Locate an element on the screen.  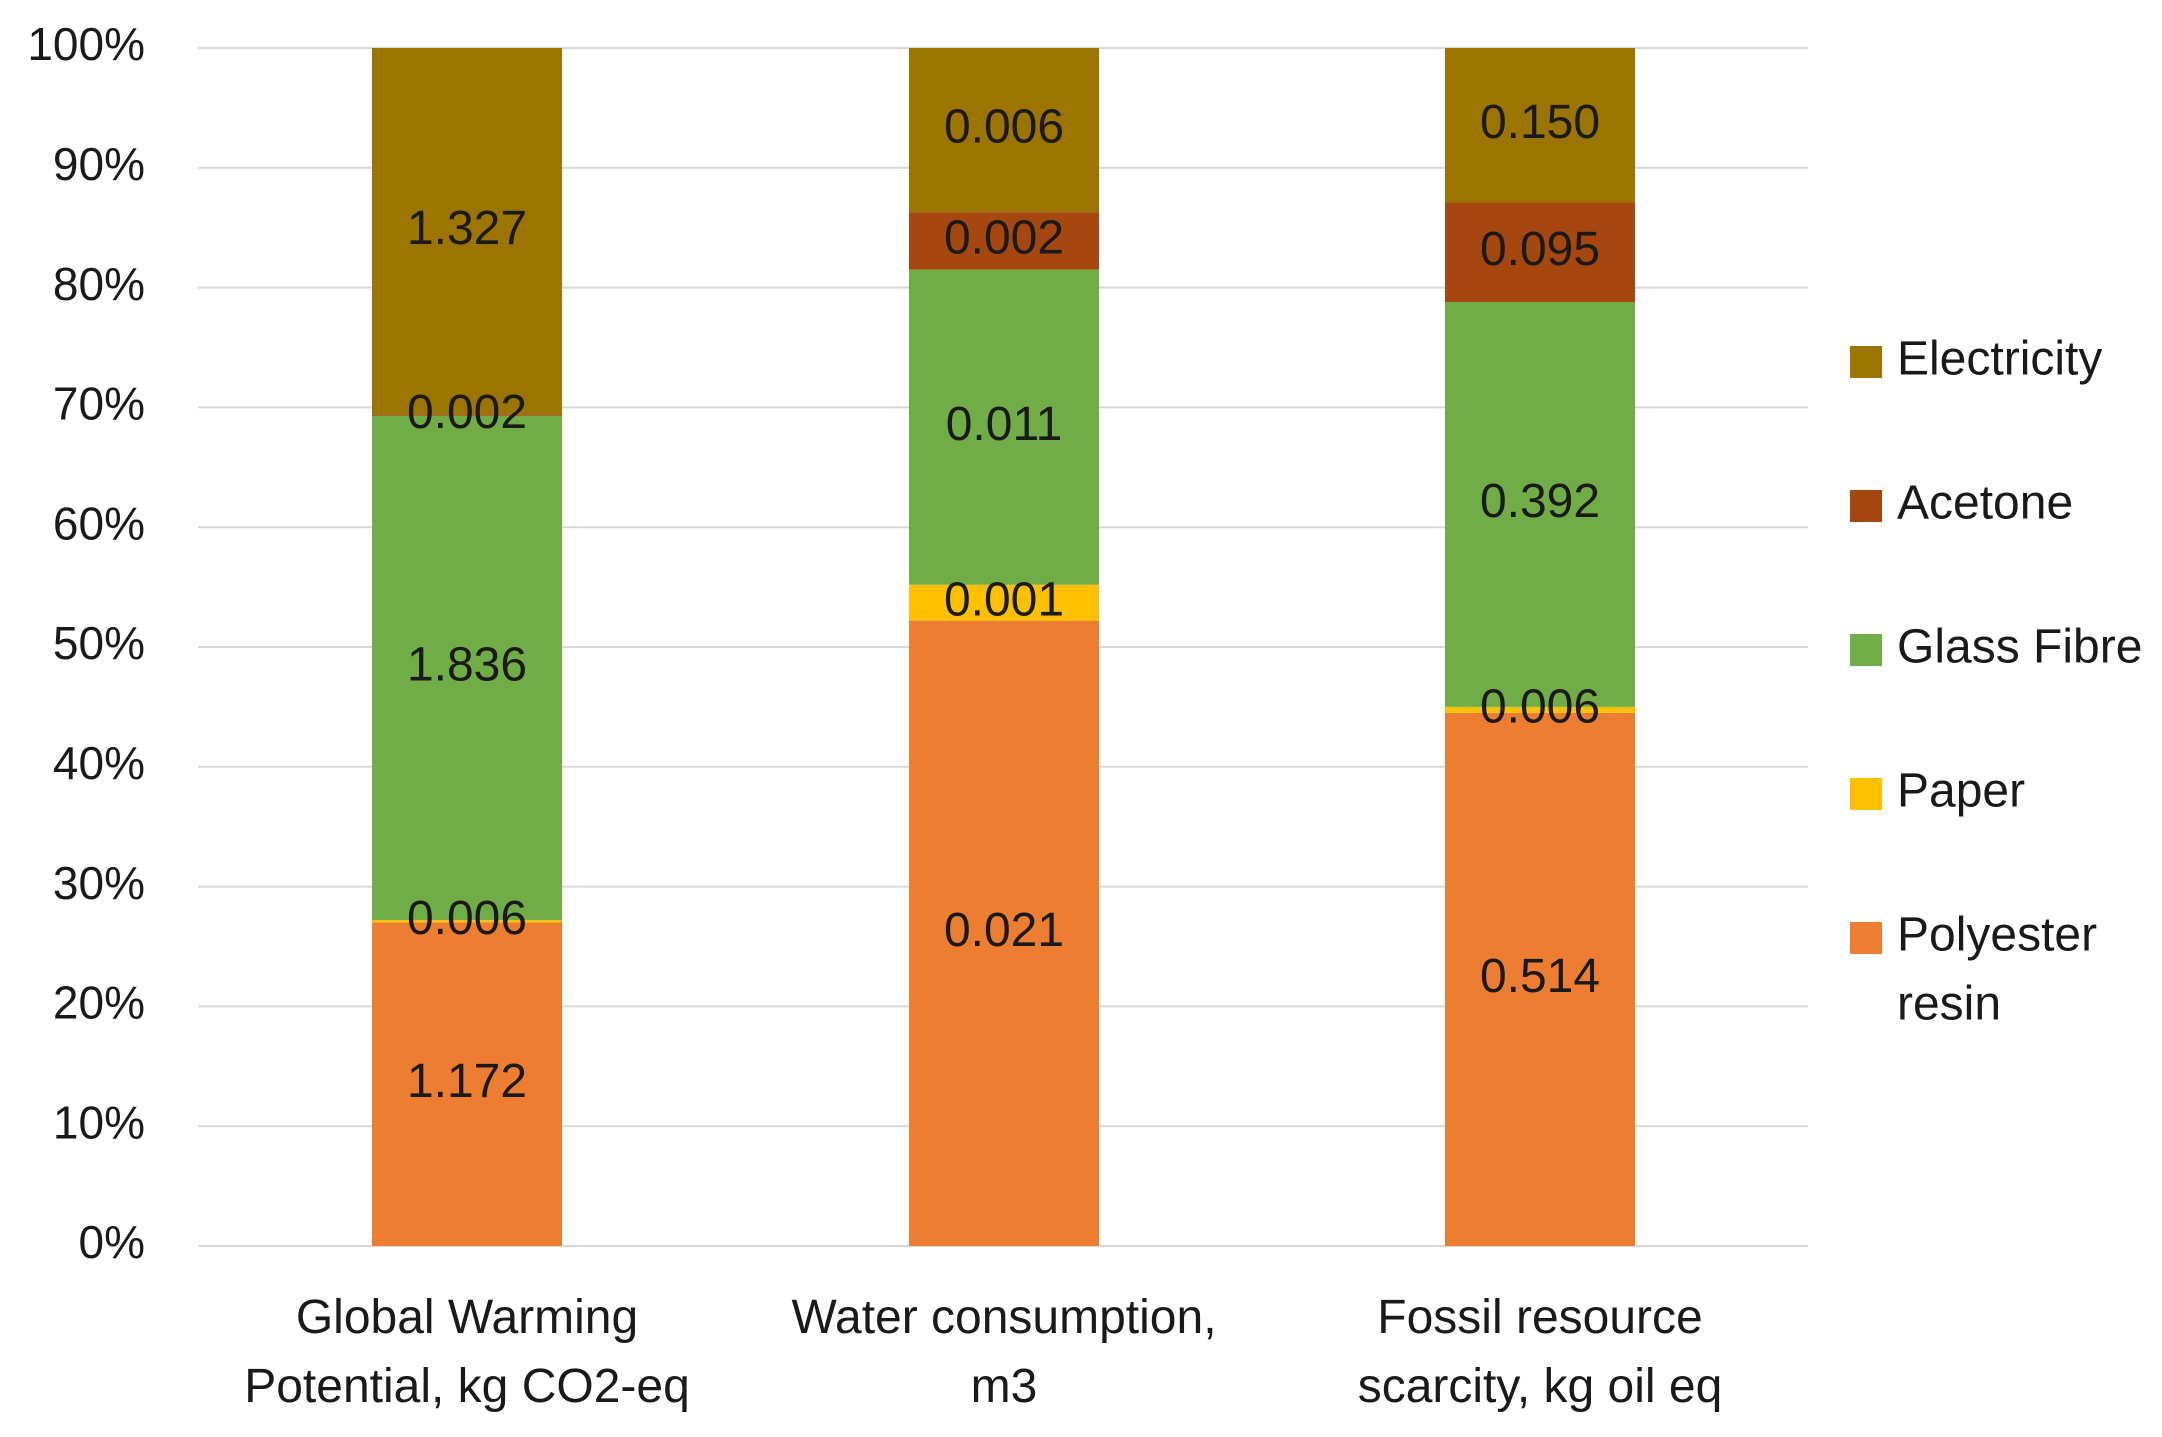
category-label: m3 is located at coordinates (1004, 1386).